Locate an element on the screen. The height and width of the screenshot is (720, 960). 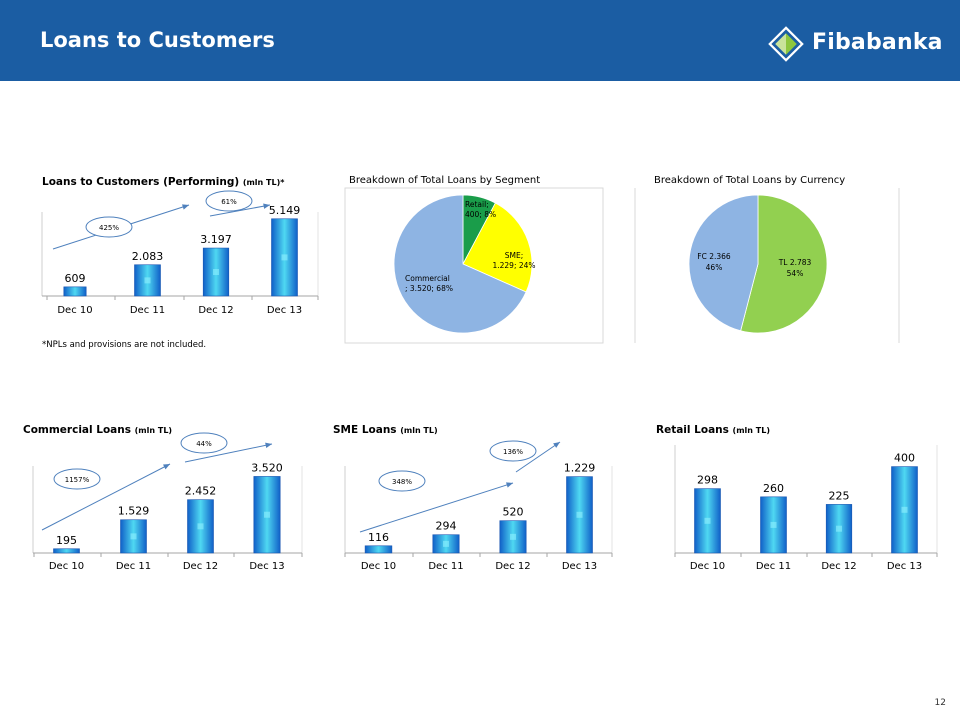
performing-data-label: 3.197 is located at coordinates (216, 239).